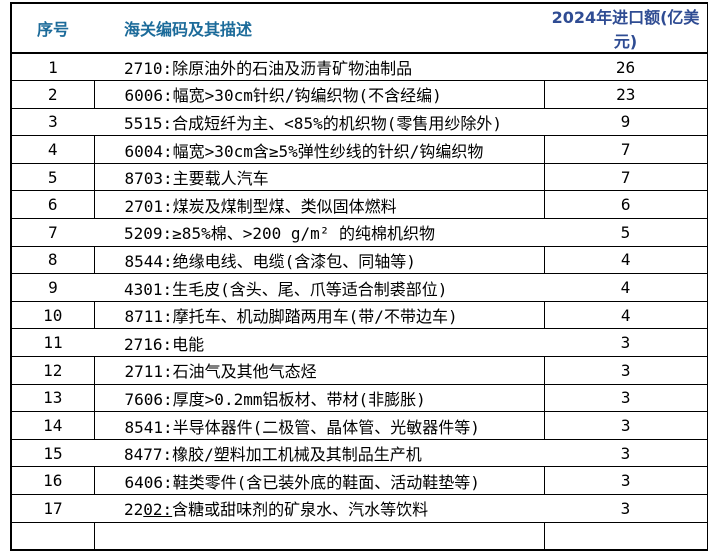 The image size is (708, 551). I want to click on table-row: 15 8477:橡胶/塑料加工机械及其制品生产机 3, so click(359, 453).